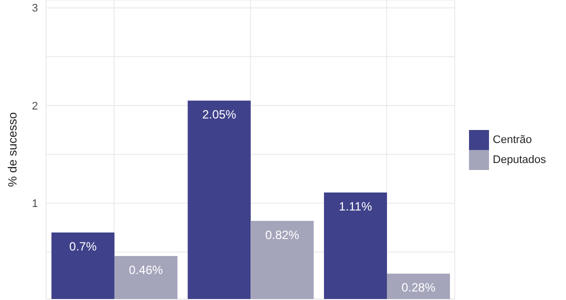 This screenshot has height=300, width=566. Describe the element at coordinates (219, 115) in the screenshot. I see `data-label: 2.05%` at that location.